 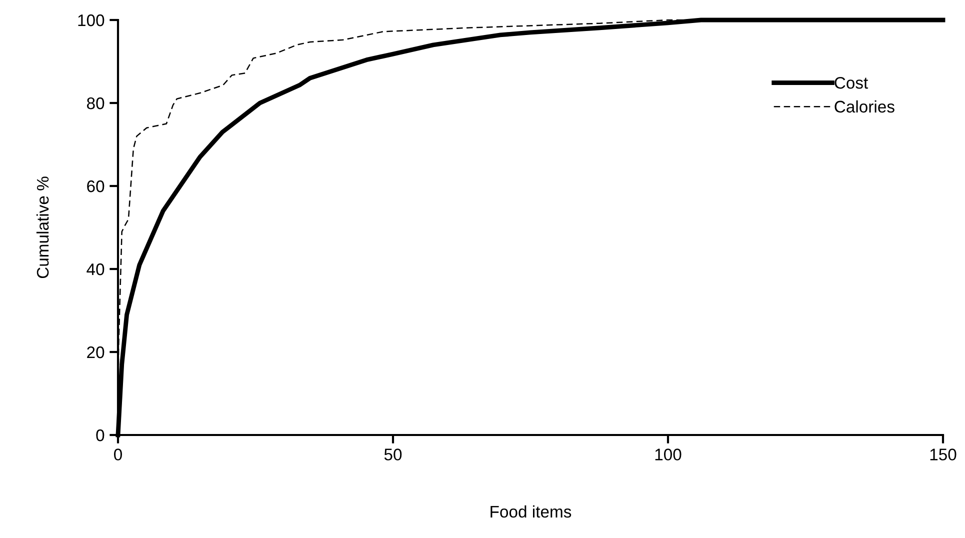 What do you see at coordinates (943, 454) in the screenshot?
I see `x-tick-label: 150` at bounding box center [943, 454].